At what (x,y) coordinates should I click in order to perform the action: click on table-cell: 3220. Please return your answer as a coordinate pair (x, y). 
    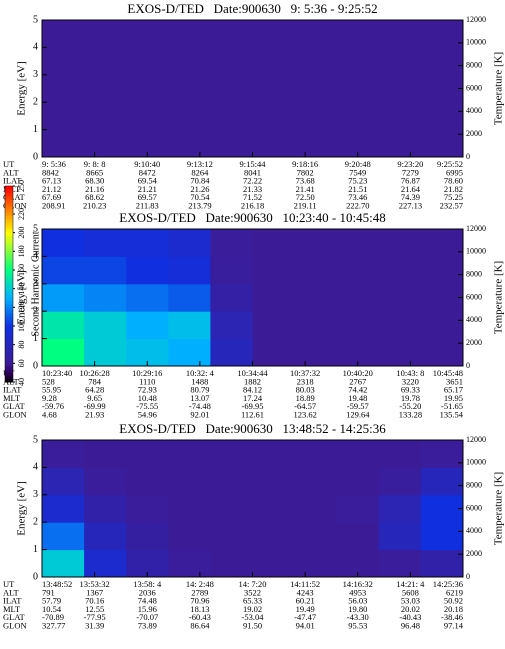
    Looking at the image, I should click on (410, 381).